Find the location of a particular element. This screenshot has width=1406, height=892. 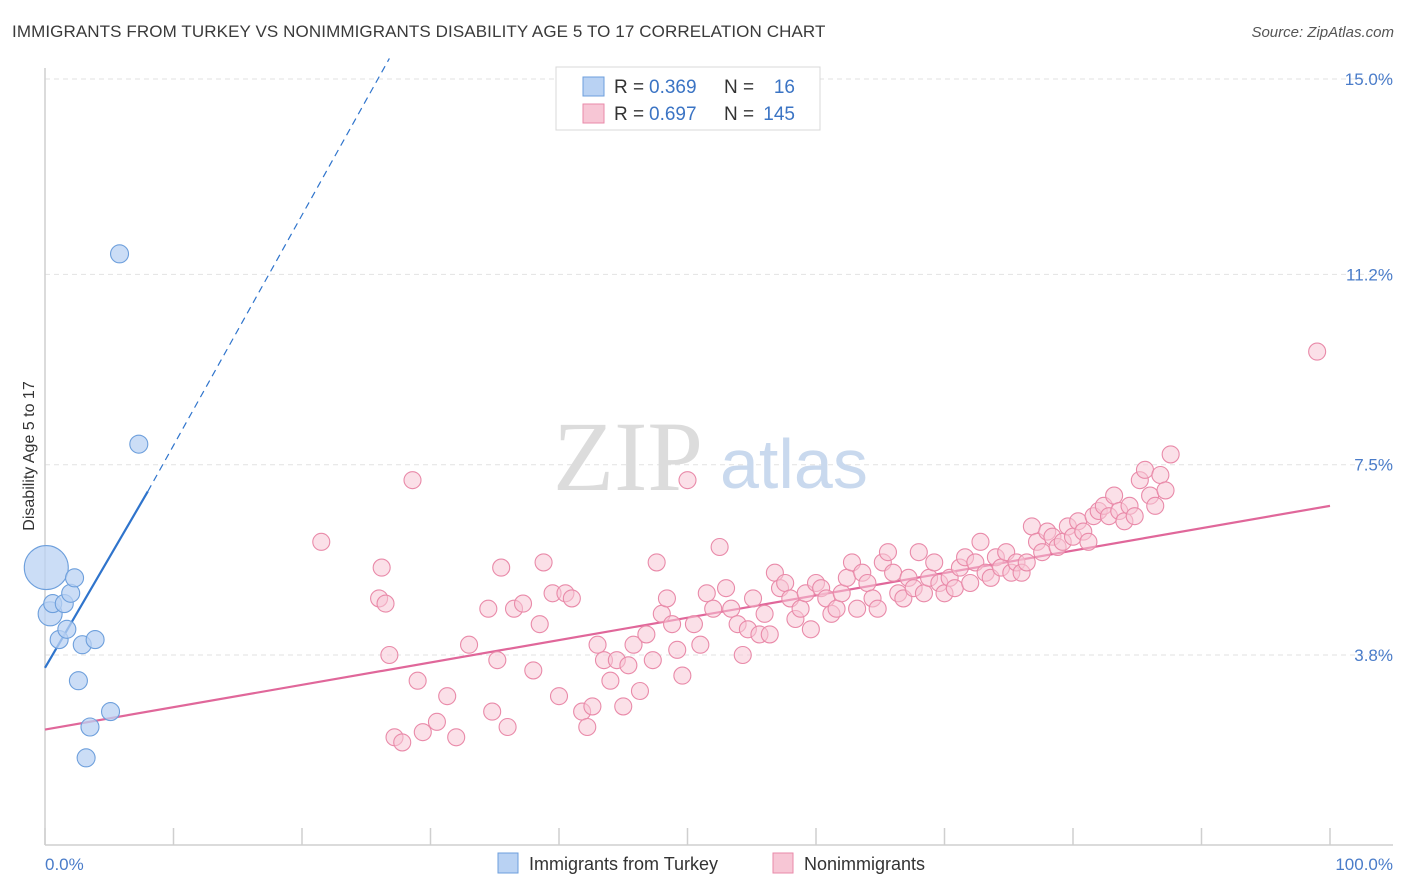

legend-box: R = 0.369 N = 16 R = 0.697 N = 145 is located at coordinates (688, 98).